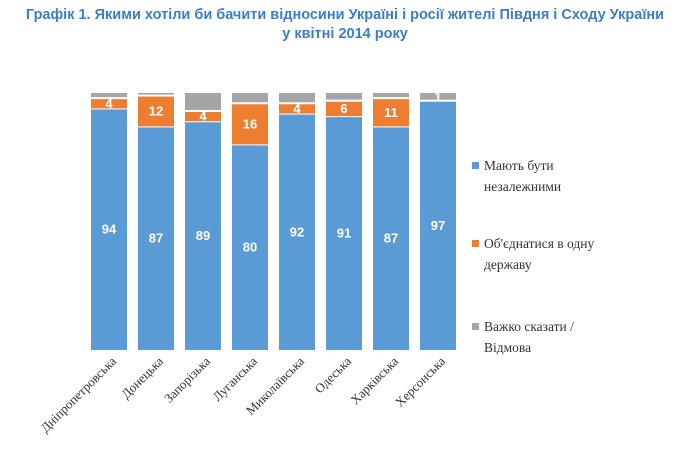 Image resolution: width=690 pixels, height=468 pixels. Describe the element at coordinates (142, 377) in the screenshot. I see `category-label-2: Донецька` at that location.